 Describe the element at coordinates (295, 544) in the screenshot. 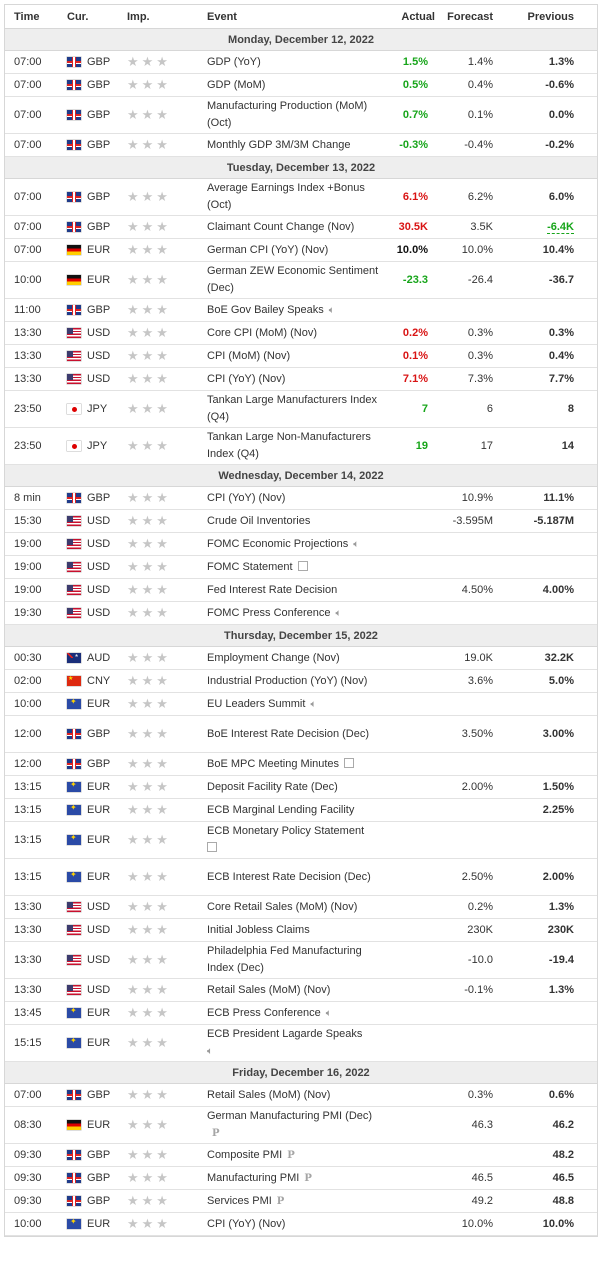

I see `event-cell: FOMC Economic Projections 🔈︎` at that location.